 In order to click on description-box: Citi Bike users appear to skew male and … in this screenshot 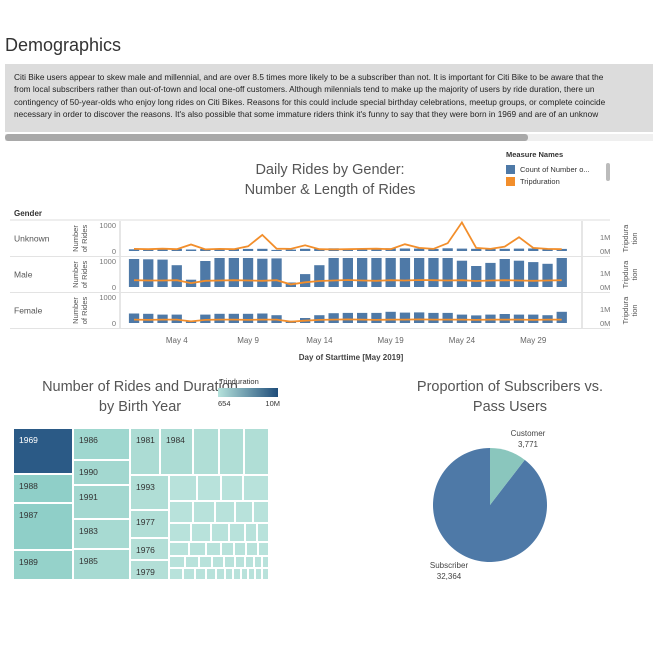, I will do `click(329, 98)`.